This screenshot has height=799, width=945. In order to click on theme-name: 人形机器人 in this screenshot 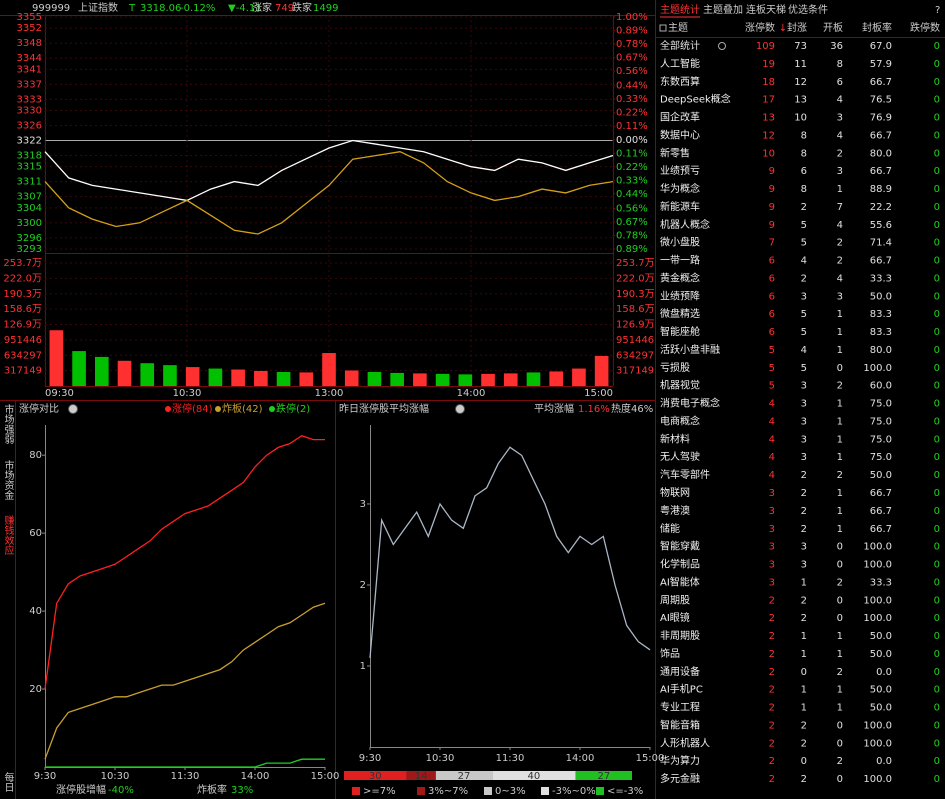, I will do `click(685, 742)`.